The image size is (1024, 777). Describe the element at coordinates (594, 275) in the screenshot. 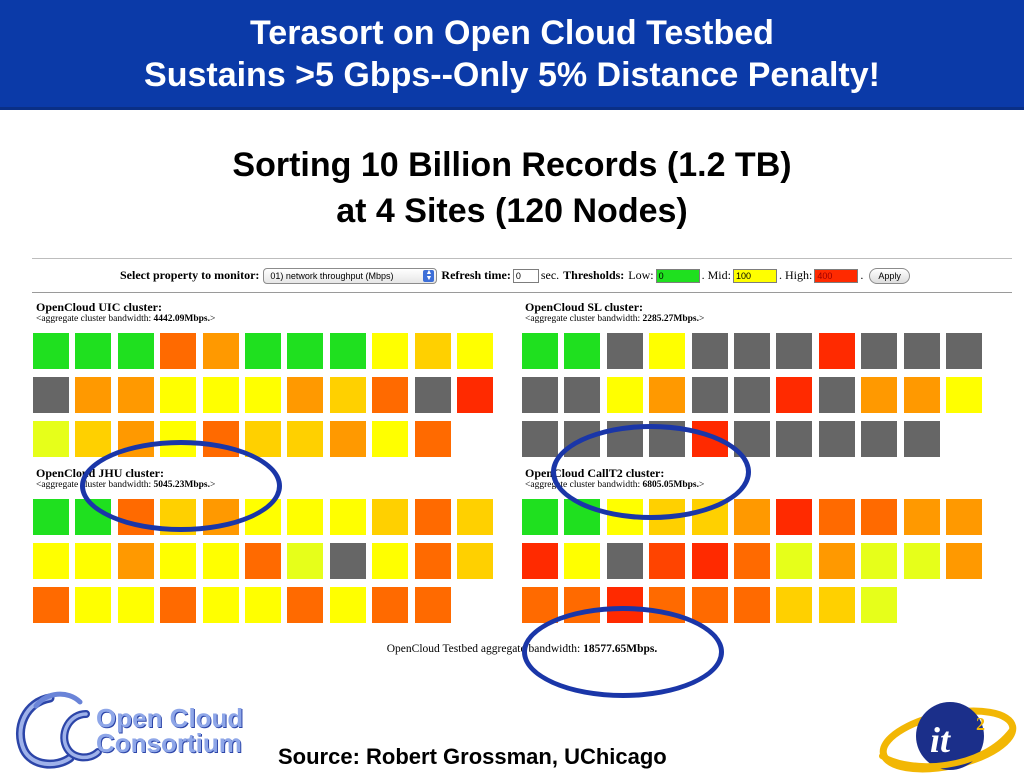

I see `thresholds-label: Thresholds:` at that location.